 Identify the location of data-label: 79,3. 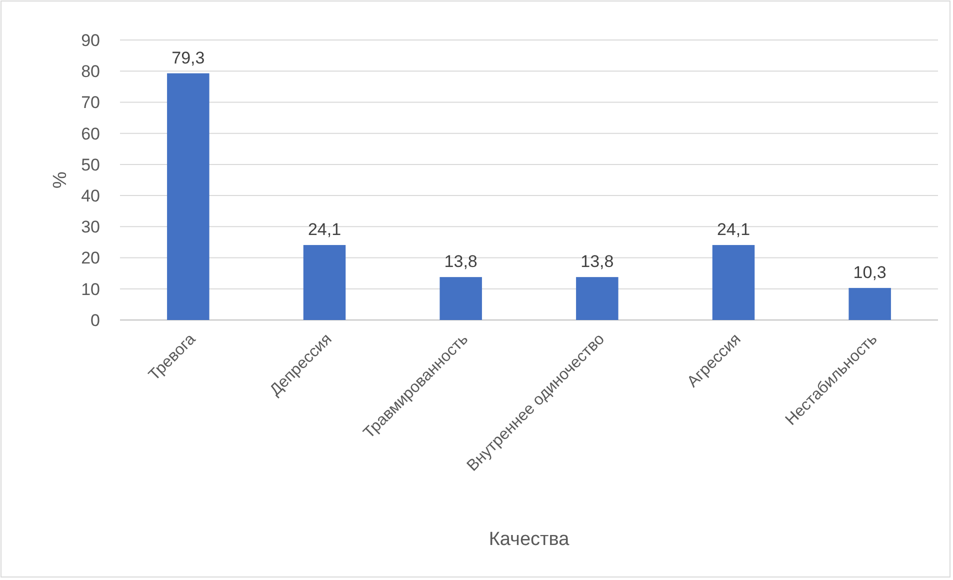
(188, 58).